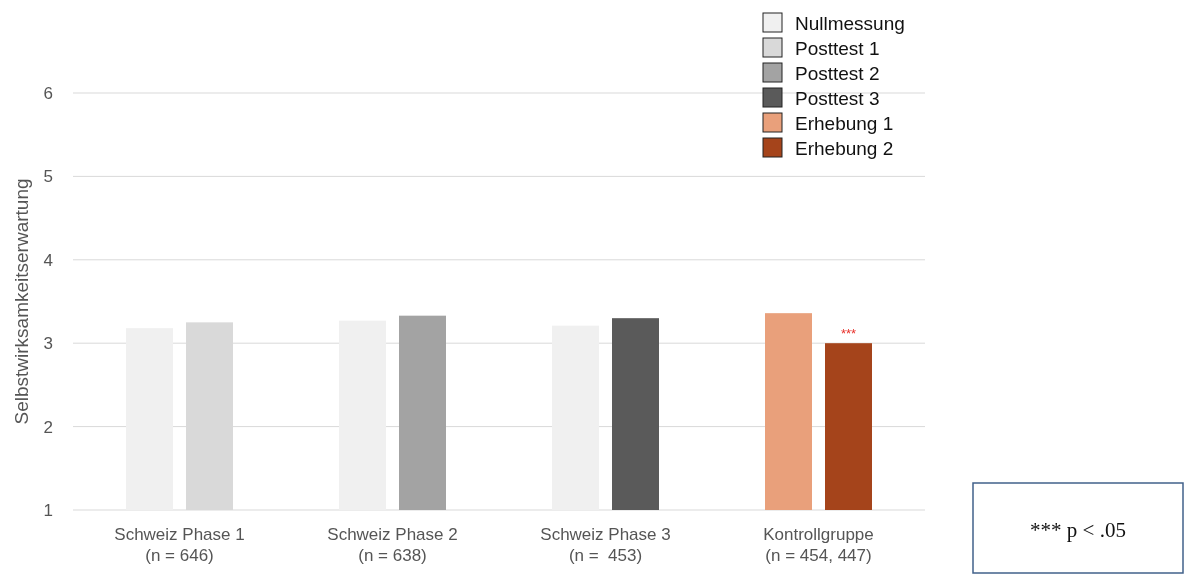  I want to click on y-axis-title: Selbstwirksamkeitserwartung, so click(21, 301).